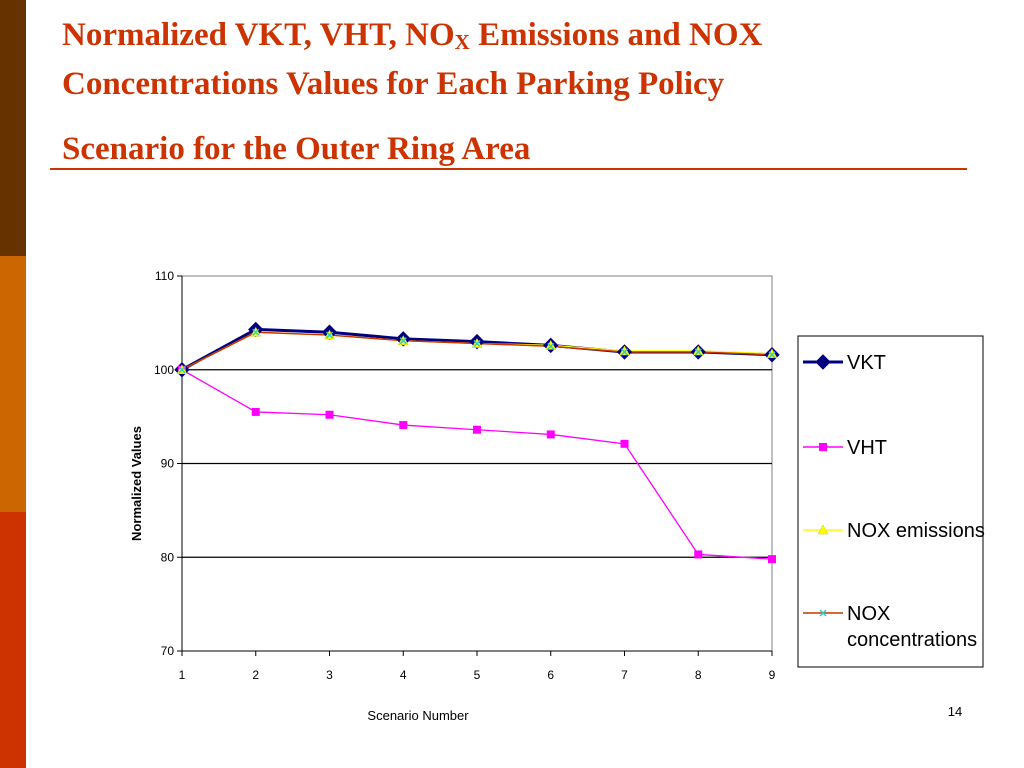  I want to click on x-tick-label: 9, so click(772, 675).